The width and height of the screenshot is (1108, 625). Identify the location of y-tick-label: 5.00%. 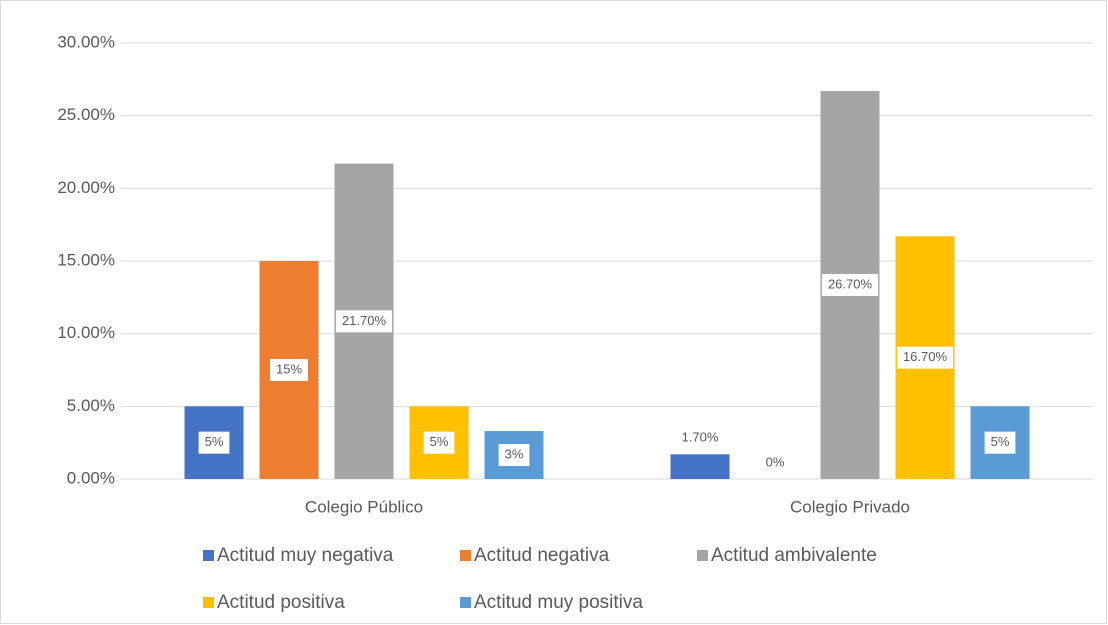
(91, 405).